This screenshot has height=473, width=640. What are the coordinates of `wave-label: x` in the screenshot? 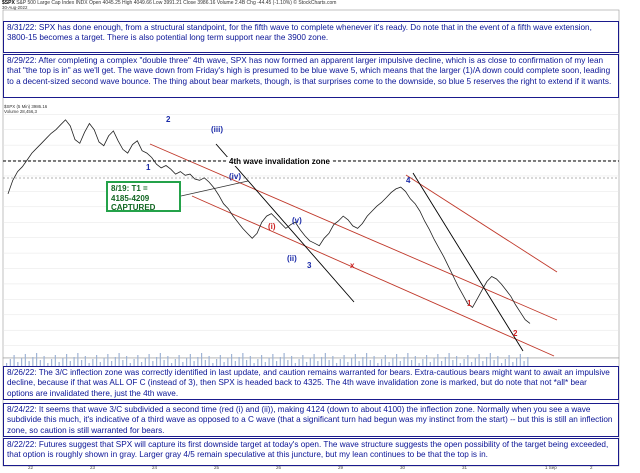 It's located at (352, 265).